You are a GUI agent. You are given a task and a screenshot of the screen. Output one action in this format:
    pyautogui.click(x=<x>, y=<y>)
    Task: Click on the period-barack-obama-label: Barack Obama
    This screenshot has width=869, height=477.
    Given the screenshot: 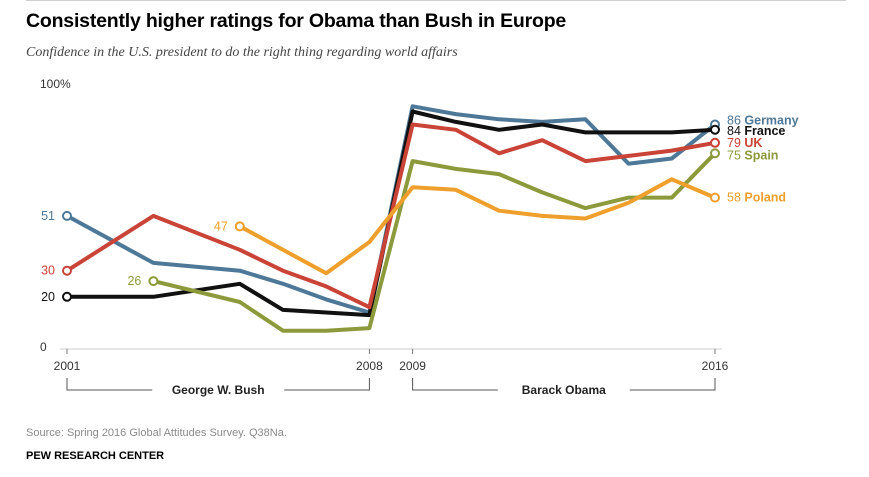 What is the action you would take?
    pyautogui.click(x=564, y=390)
    